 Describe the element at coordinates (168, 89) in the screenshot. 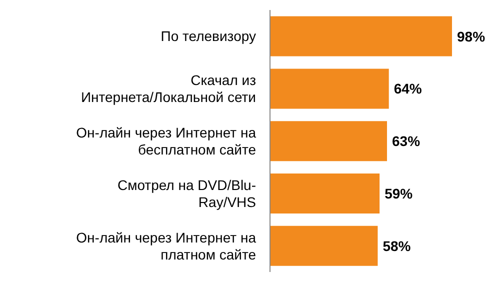

I see `y-tick-label: Скачал из Интернета/Локальной сети` at that location.